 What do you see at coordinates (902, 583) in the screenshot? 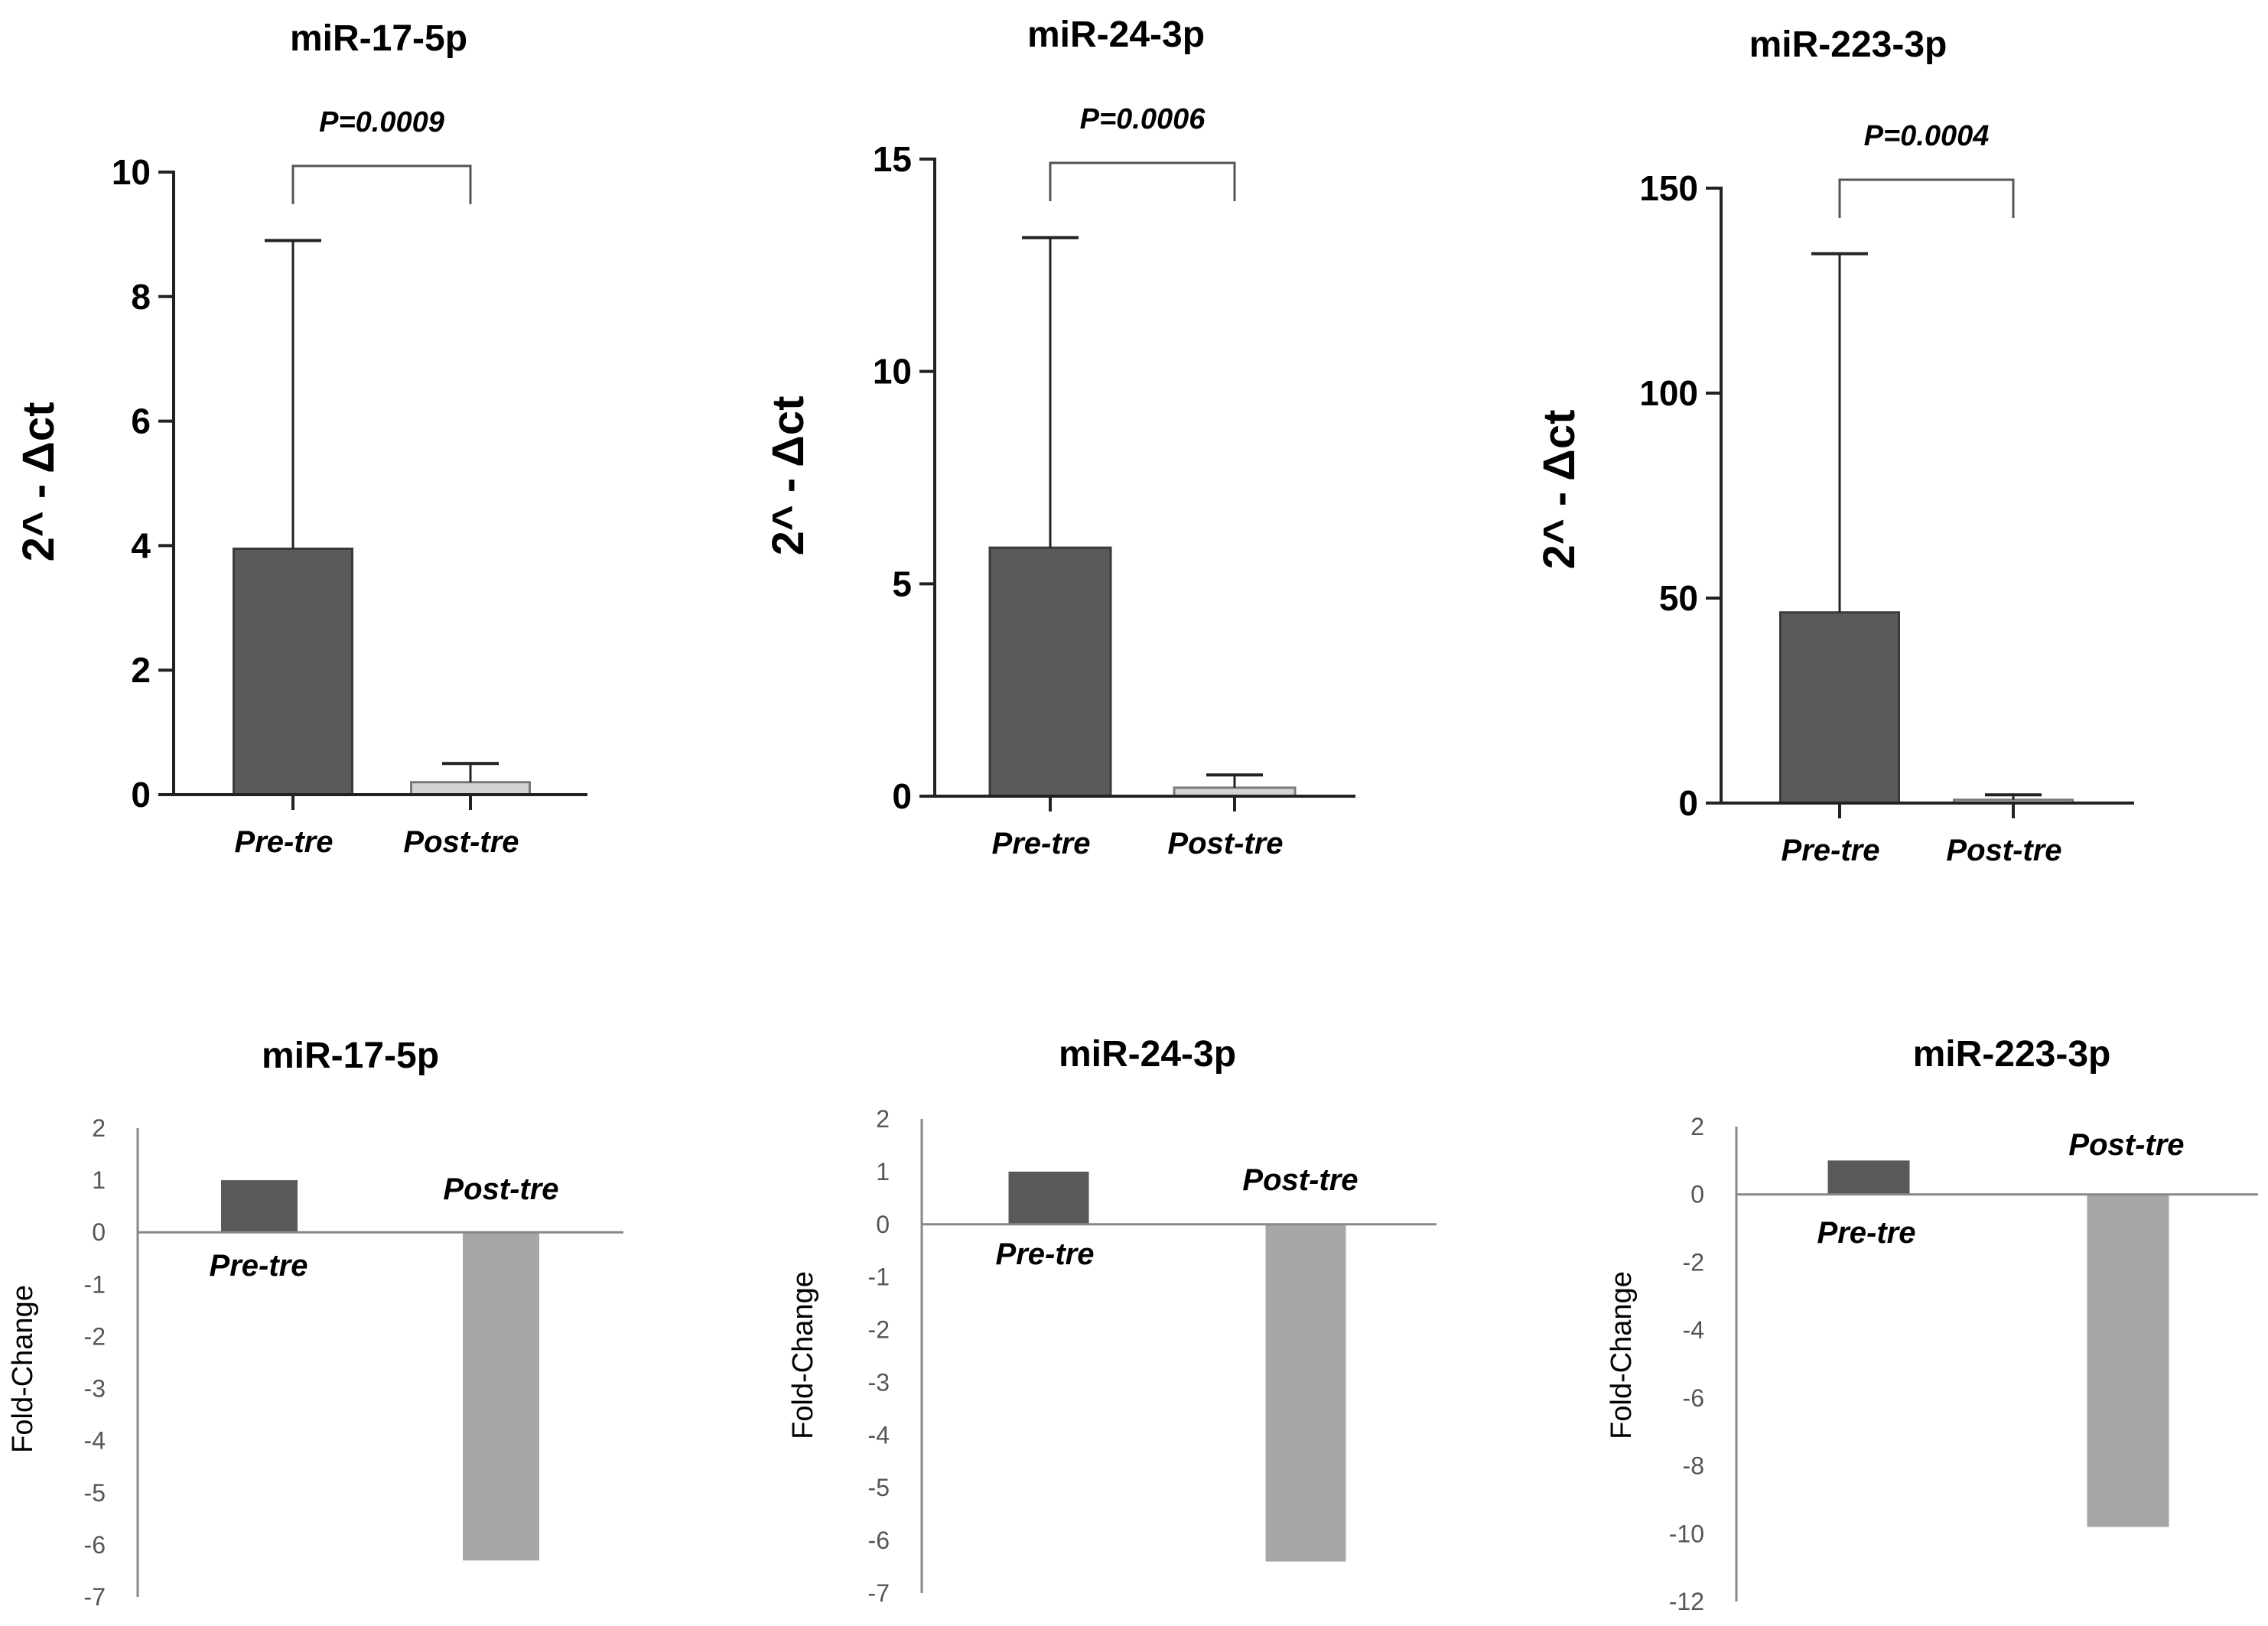
I see `y-tick-label: 5` at bounding box center [902, 583].